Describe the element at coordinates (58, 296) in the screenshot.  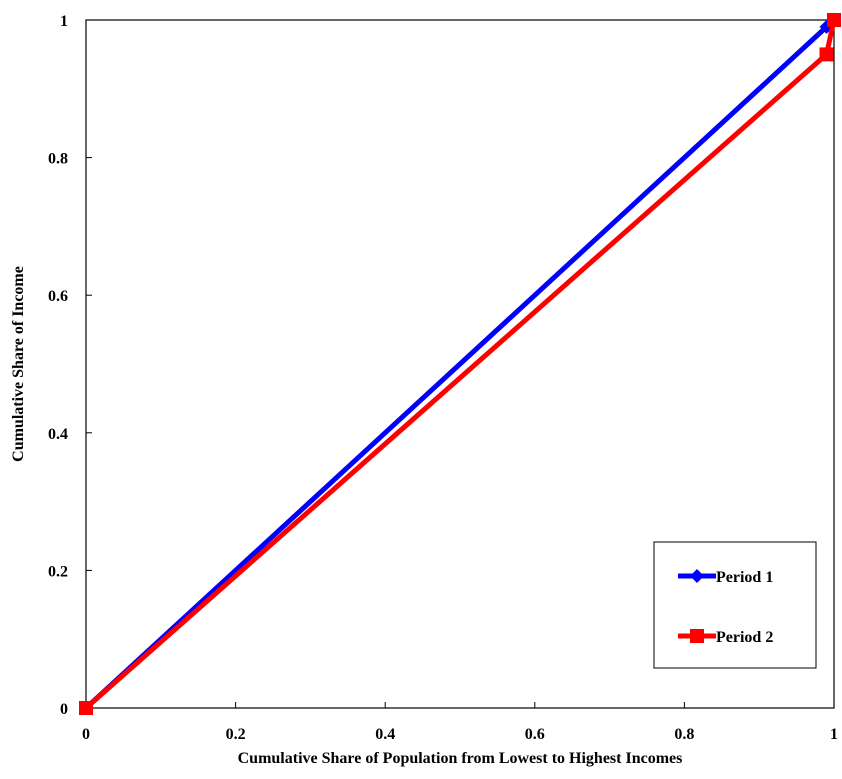
I see `y-tick-label: 0.6` at that location.